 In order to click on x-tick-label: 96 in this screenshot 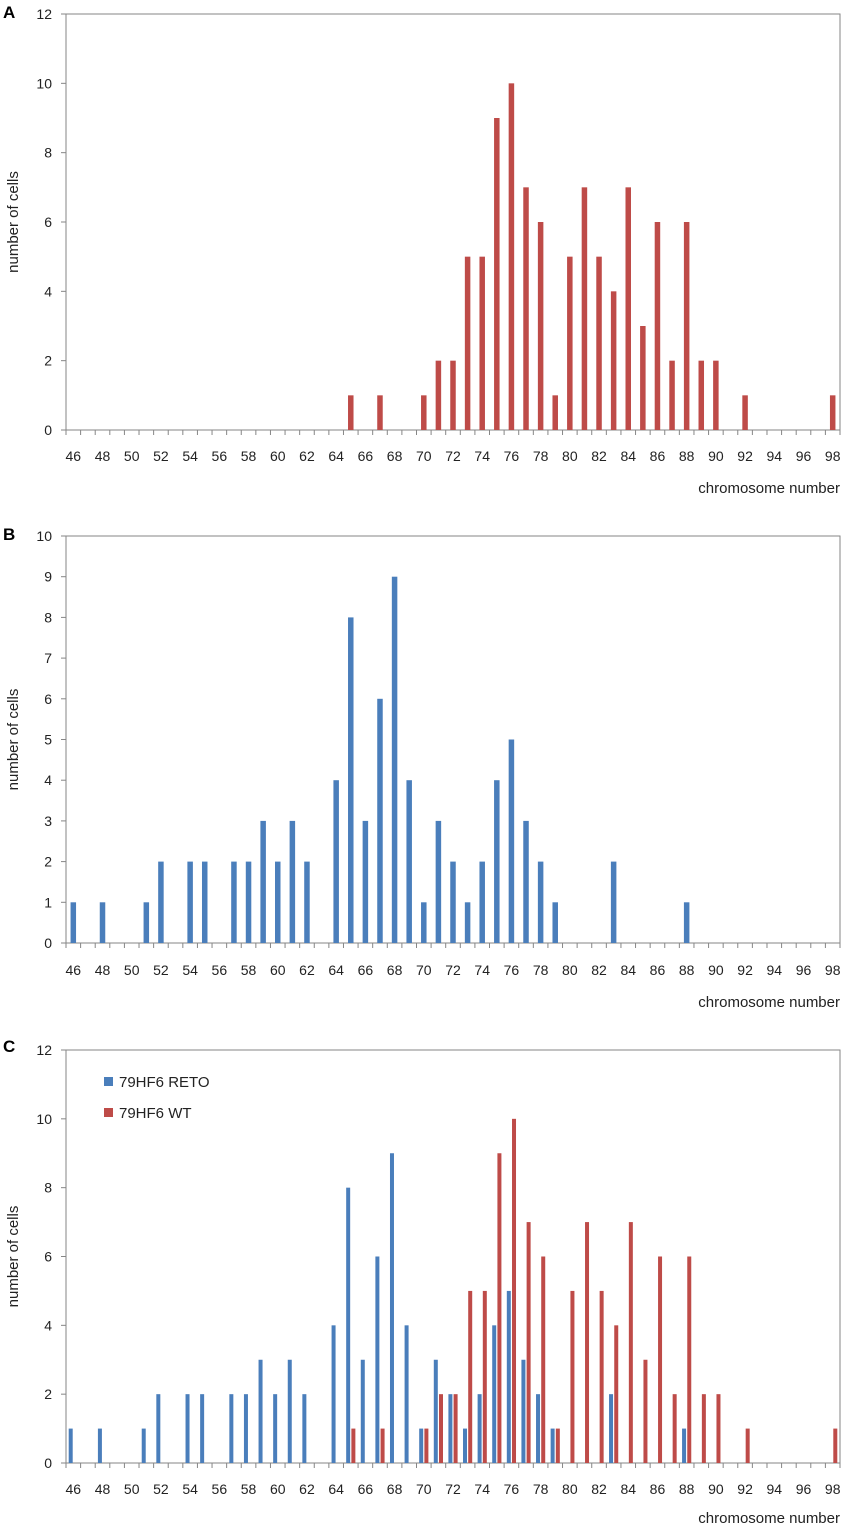, I will do `click(804, 456)`.